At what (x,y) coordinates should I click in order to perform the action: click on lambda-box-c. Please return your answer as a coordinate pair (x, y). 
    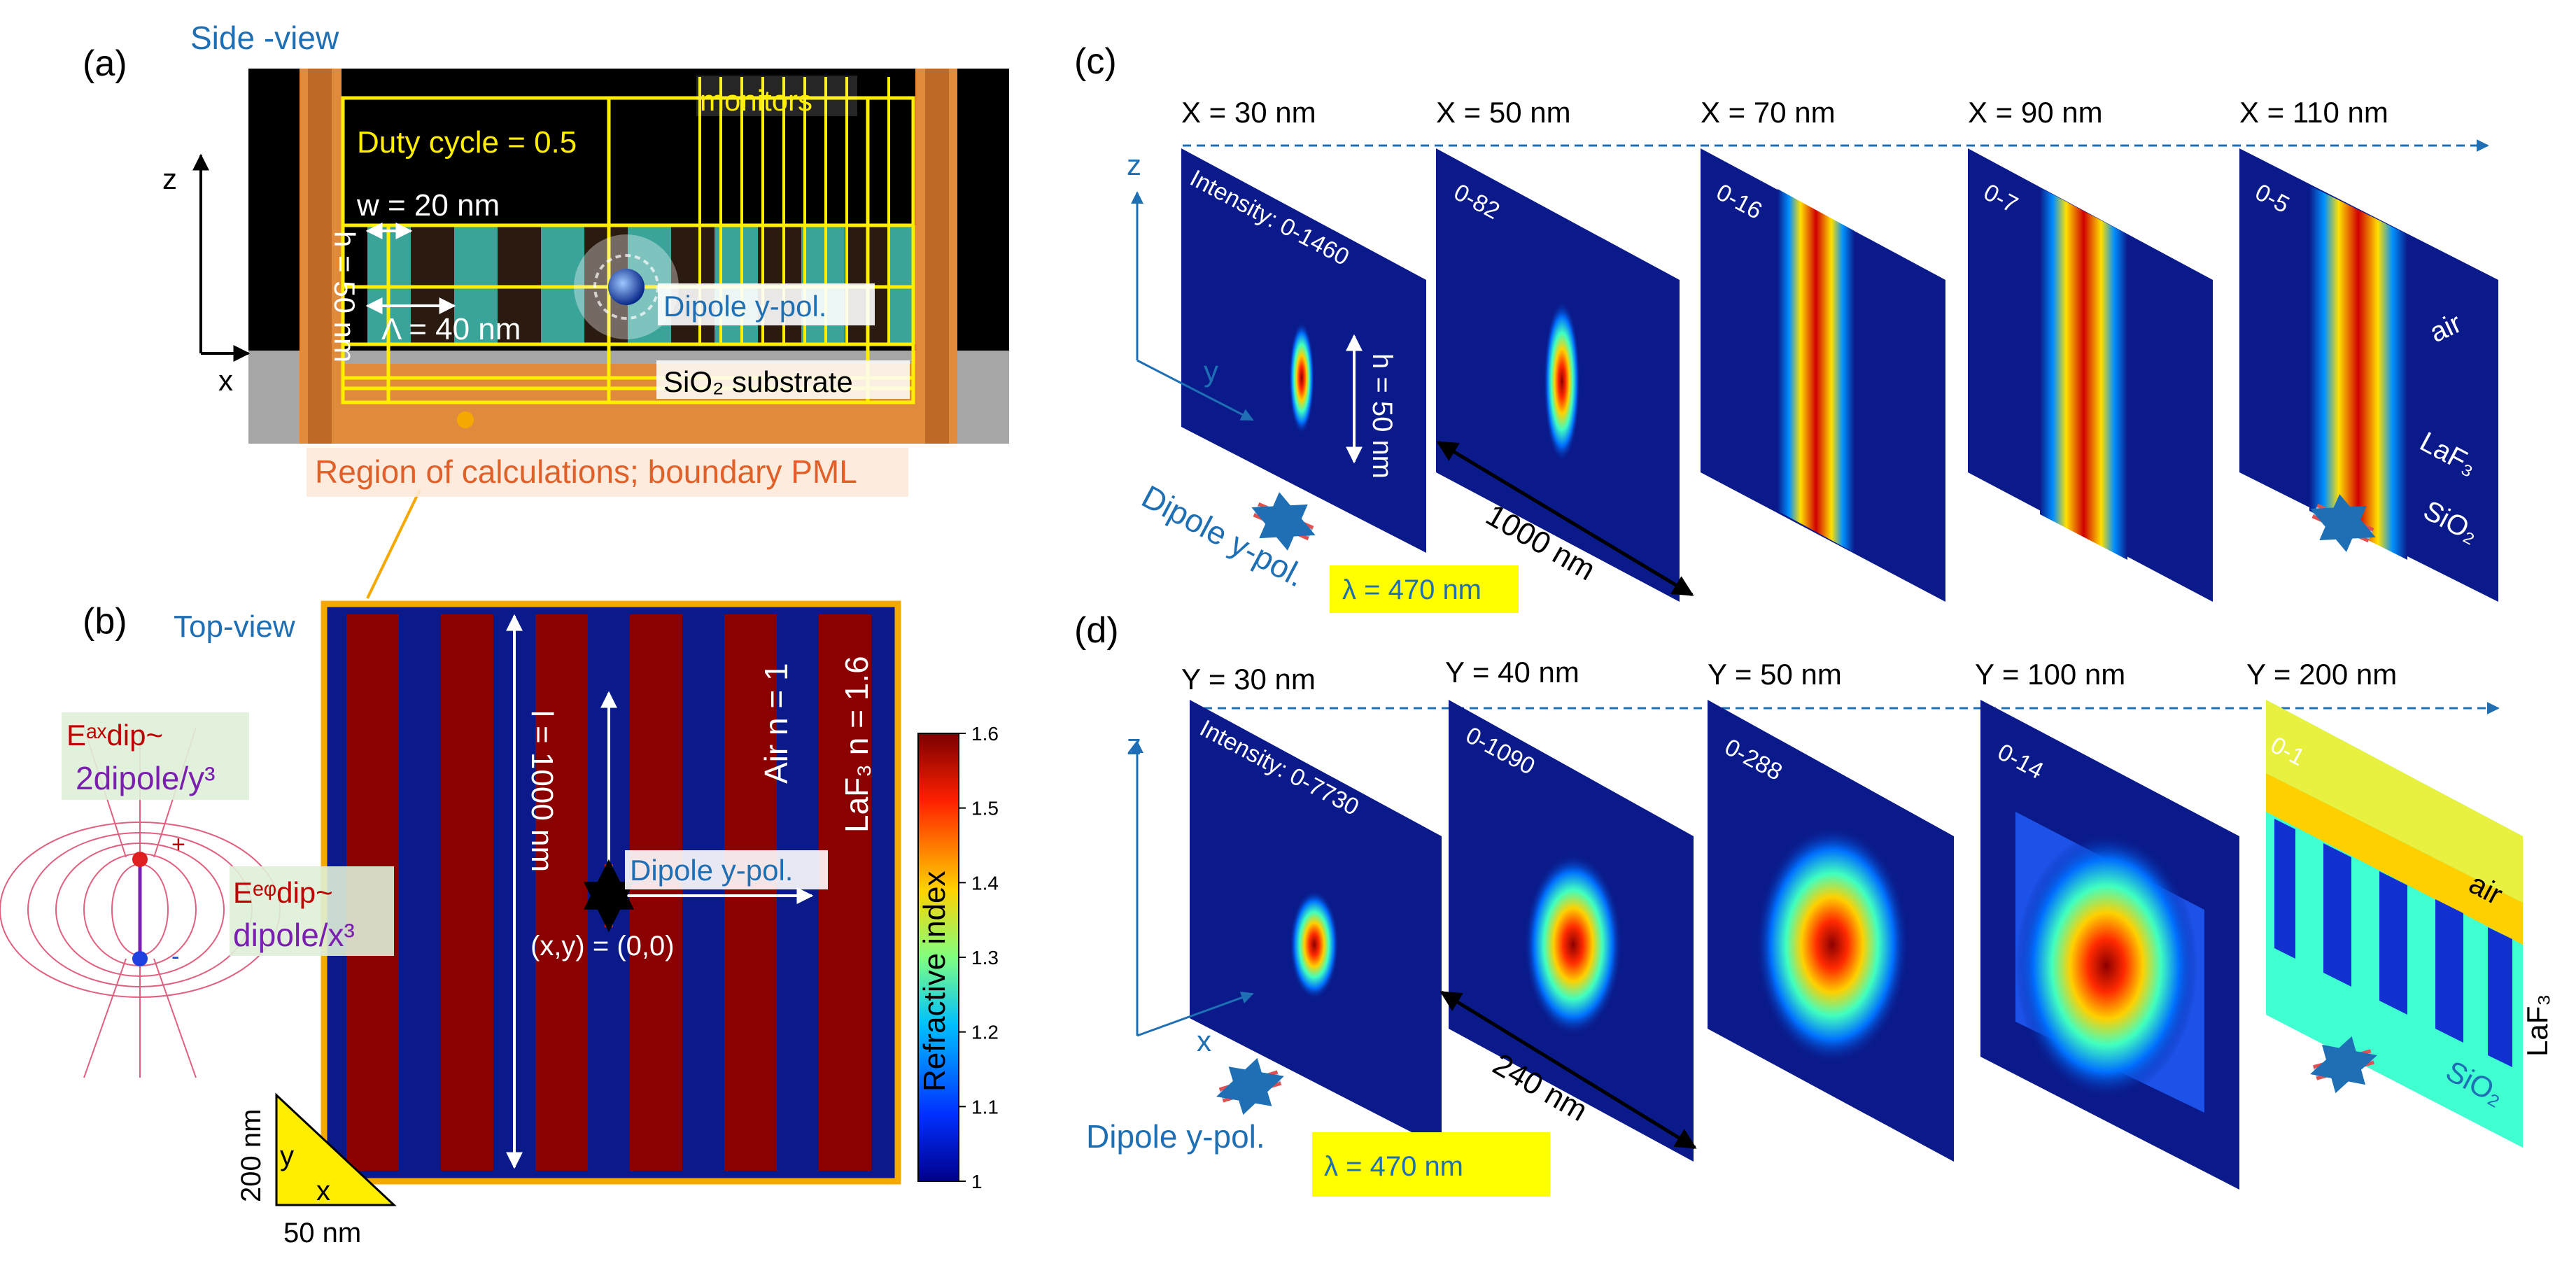
    Looking at the image, I should click on (1424, 589).